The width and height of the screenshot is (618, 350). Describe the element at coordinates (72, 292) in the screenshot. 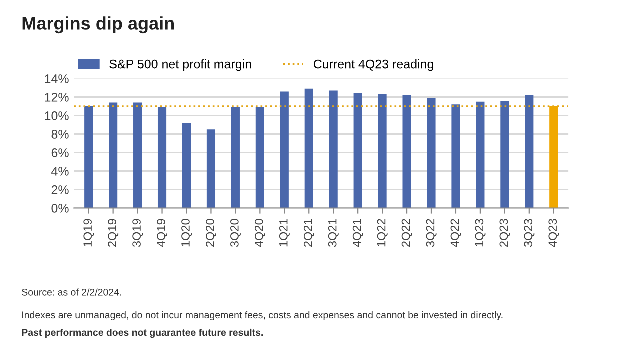

I see `source-note: Source: as of 2/2/2024.` at that location.